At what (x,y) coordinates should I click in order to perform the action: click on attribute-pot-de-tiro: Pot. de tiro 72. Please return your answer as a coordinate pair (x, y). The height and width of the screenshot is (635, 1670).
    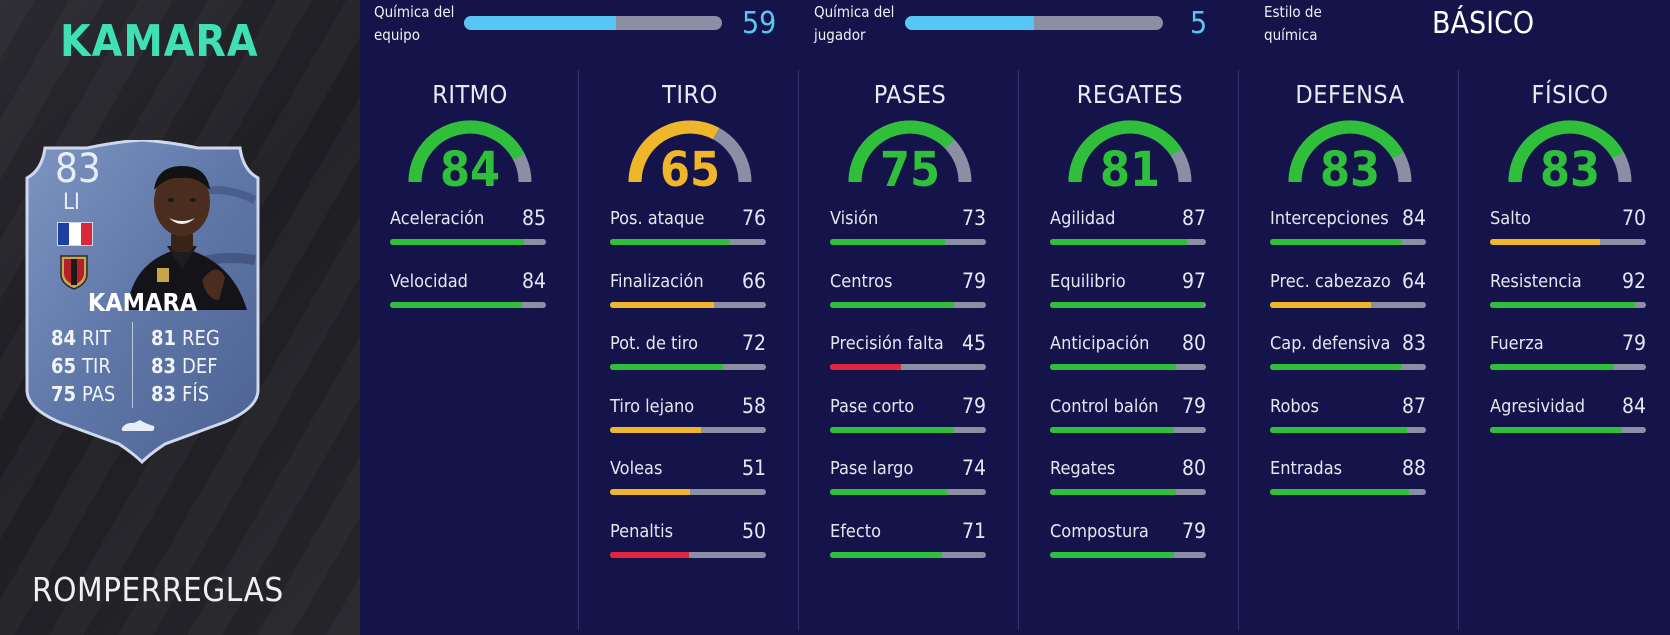
    Looking at the image, I should click on (688, 352).